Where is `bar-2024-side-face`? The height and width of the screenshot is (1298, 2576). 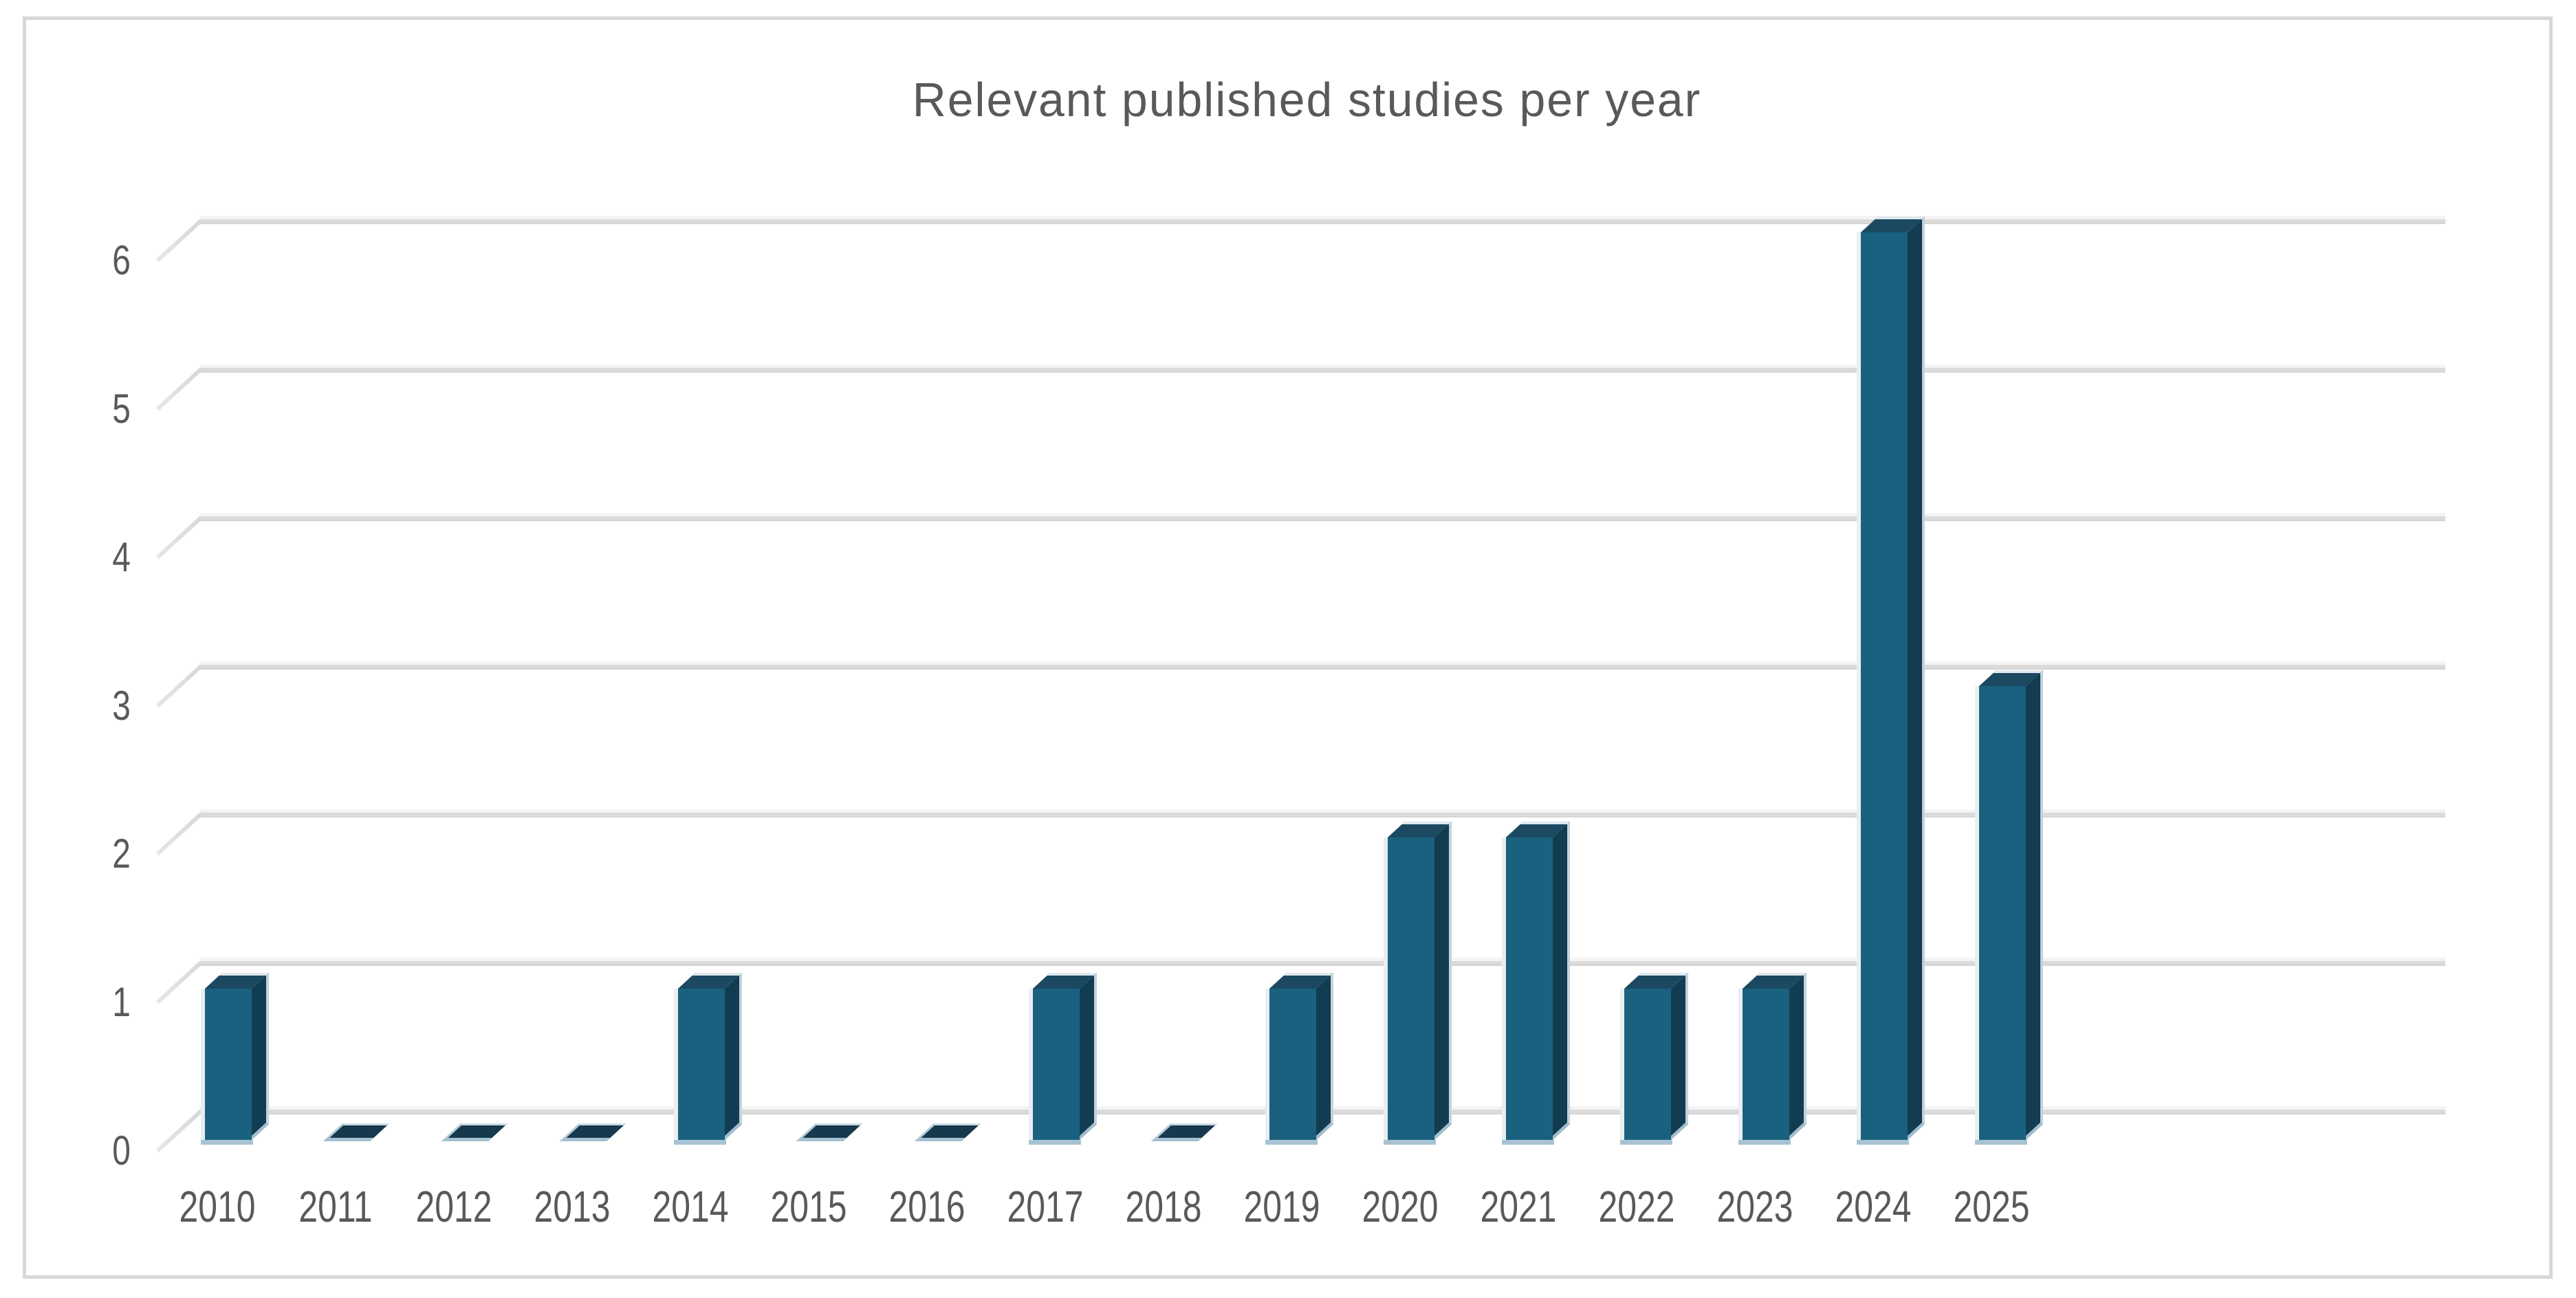
bar-2024-side-face is located at coordinates (1916, 678).